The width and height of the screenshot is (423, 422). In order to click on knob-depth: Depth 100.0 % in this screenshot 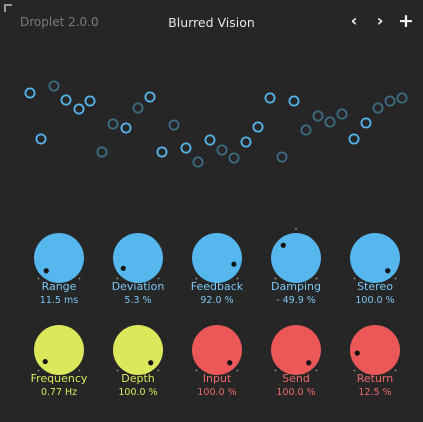, I will do `click(138, 362)`.